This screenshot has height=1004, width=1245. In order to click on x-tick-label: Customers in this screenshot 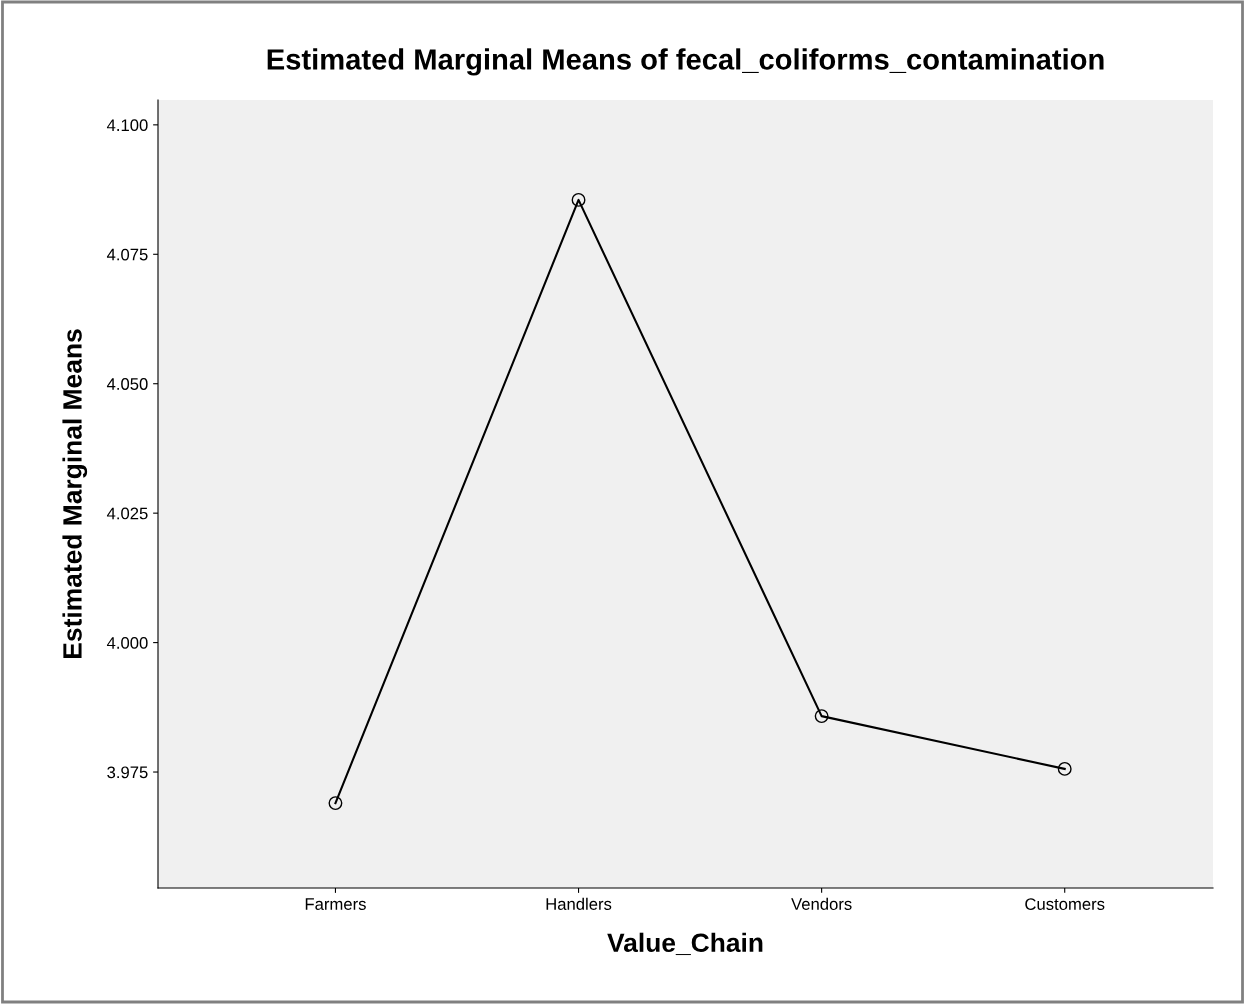, I will do `click(1065, 904)`.